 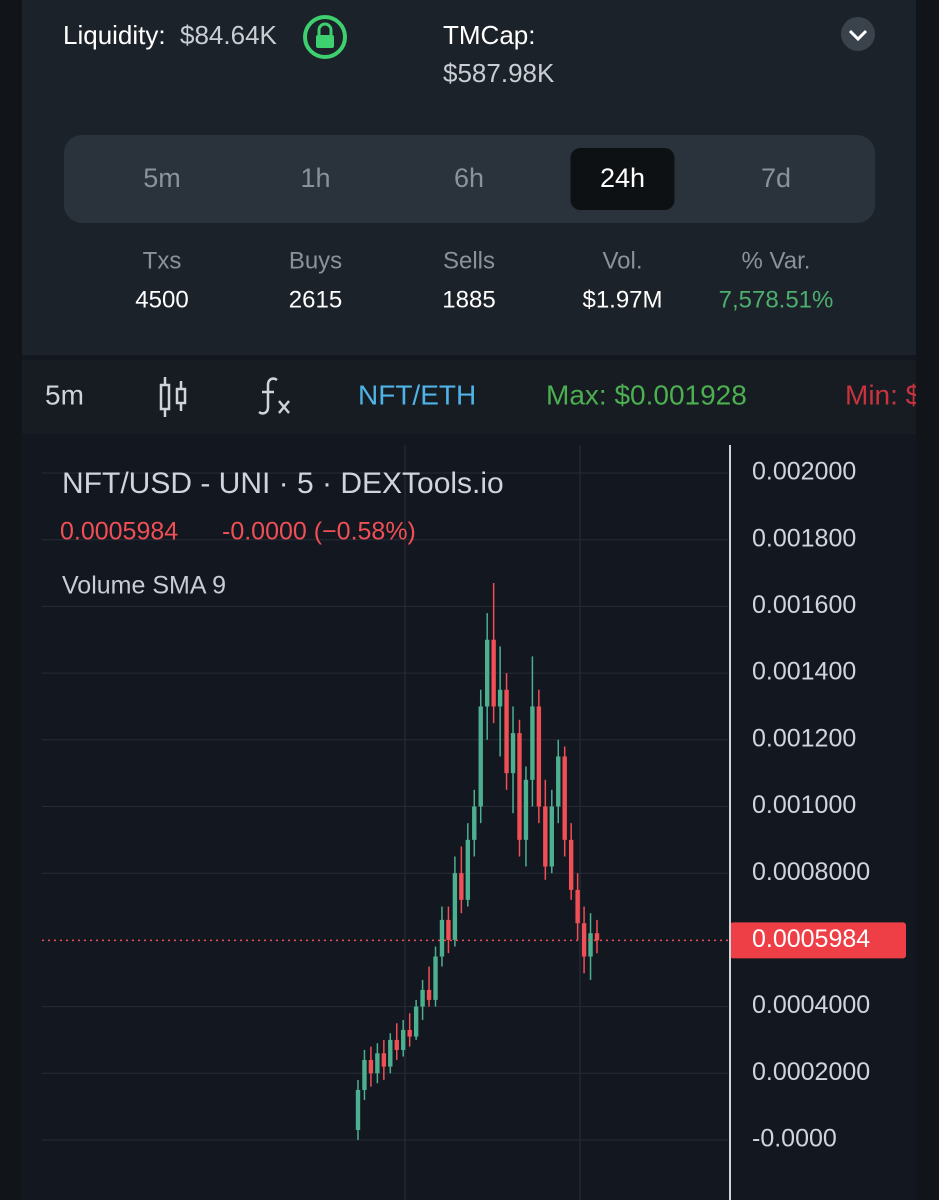 I want to click on stat-value: 1885, so click(x=468, y=299).